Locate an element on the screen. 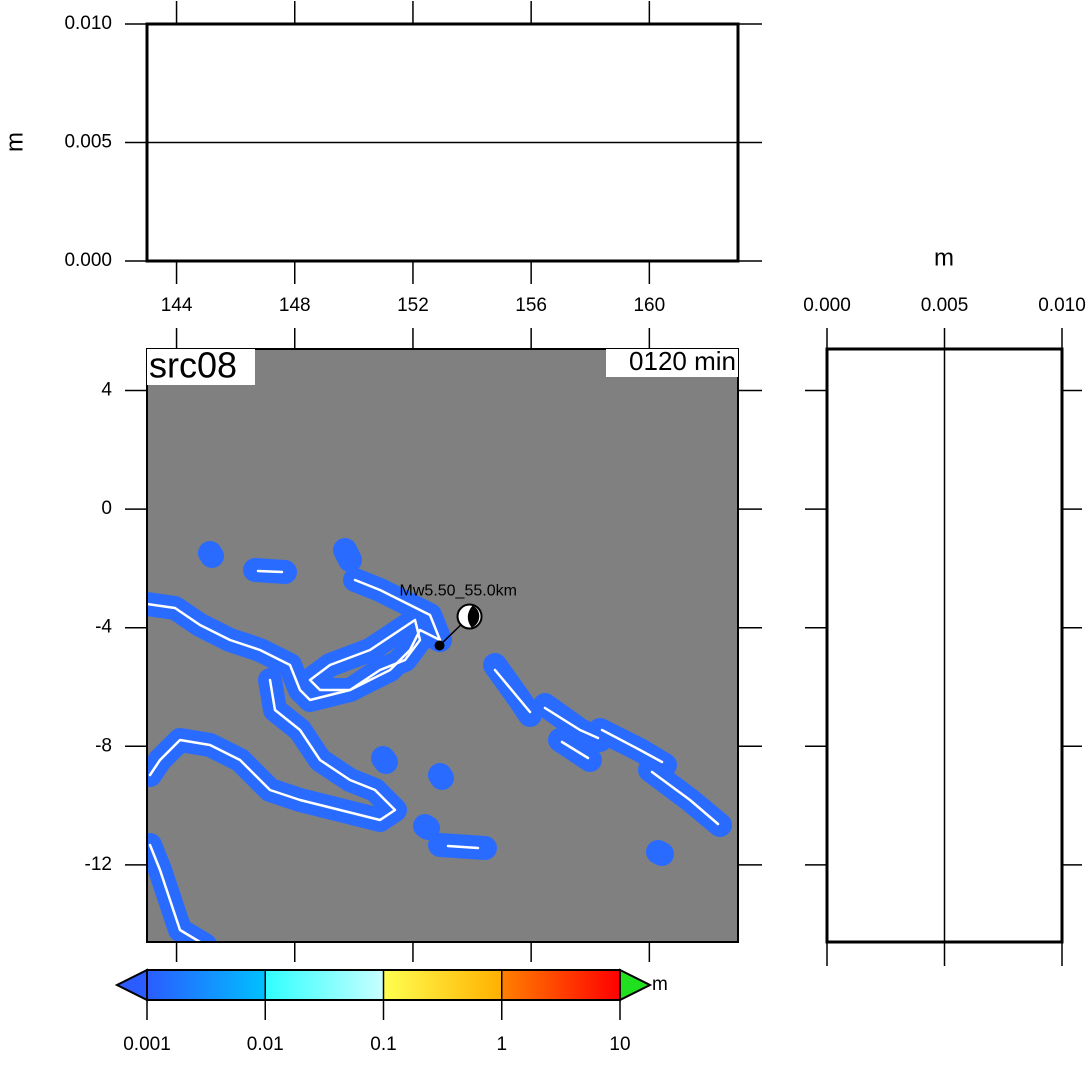  colorbar-under is located at coordinates (131, 985).